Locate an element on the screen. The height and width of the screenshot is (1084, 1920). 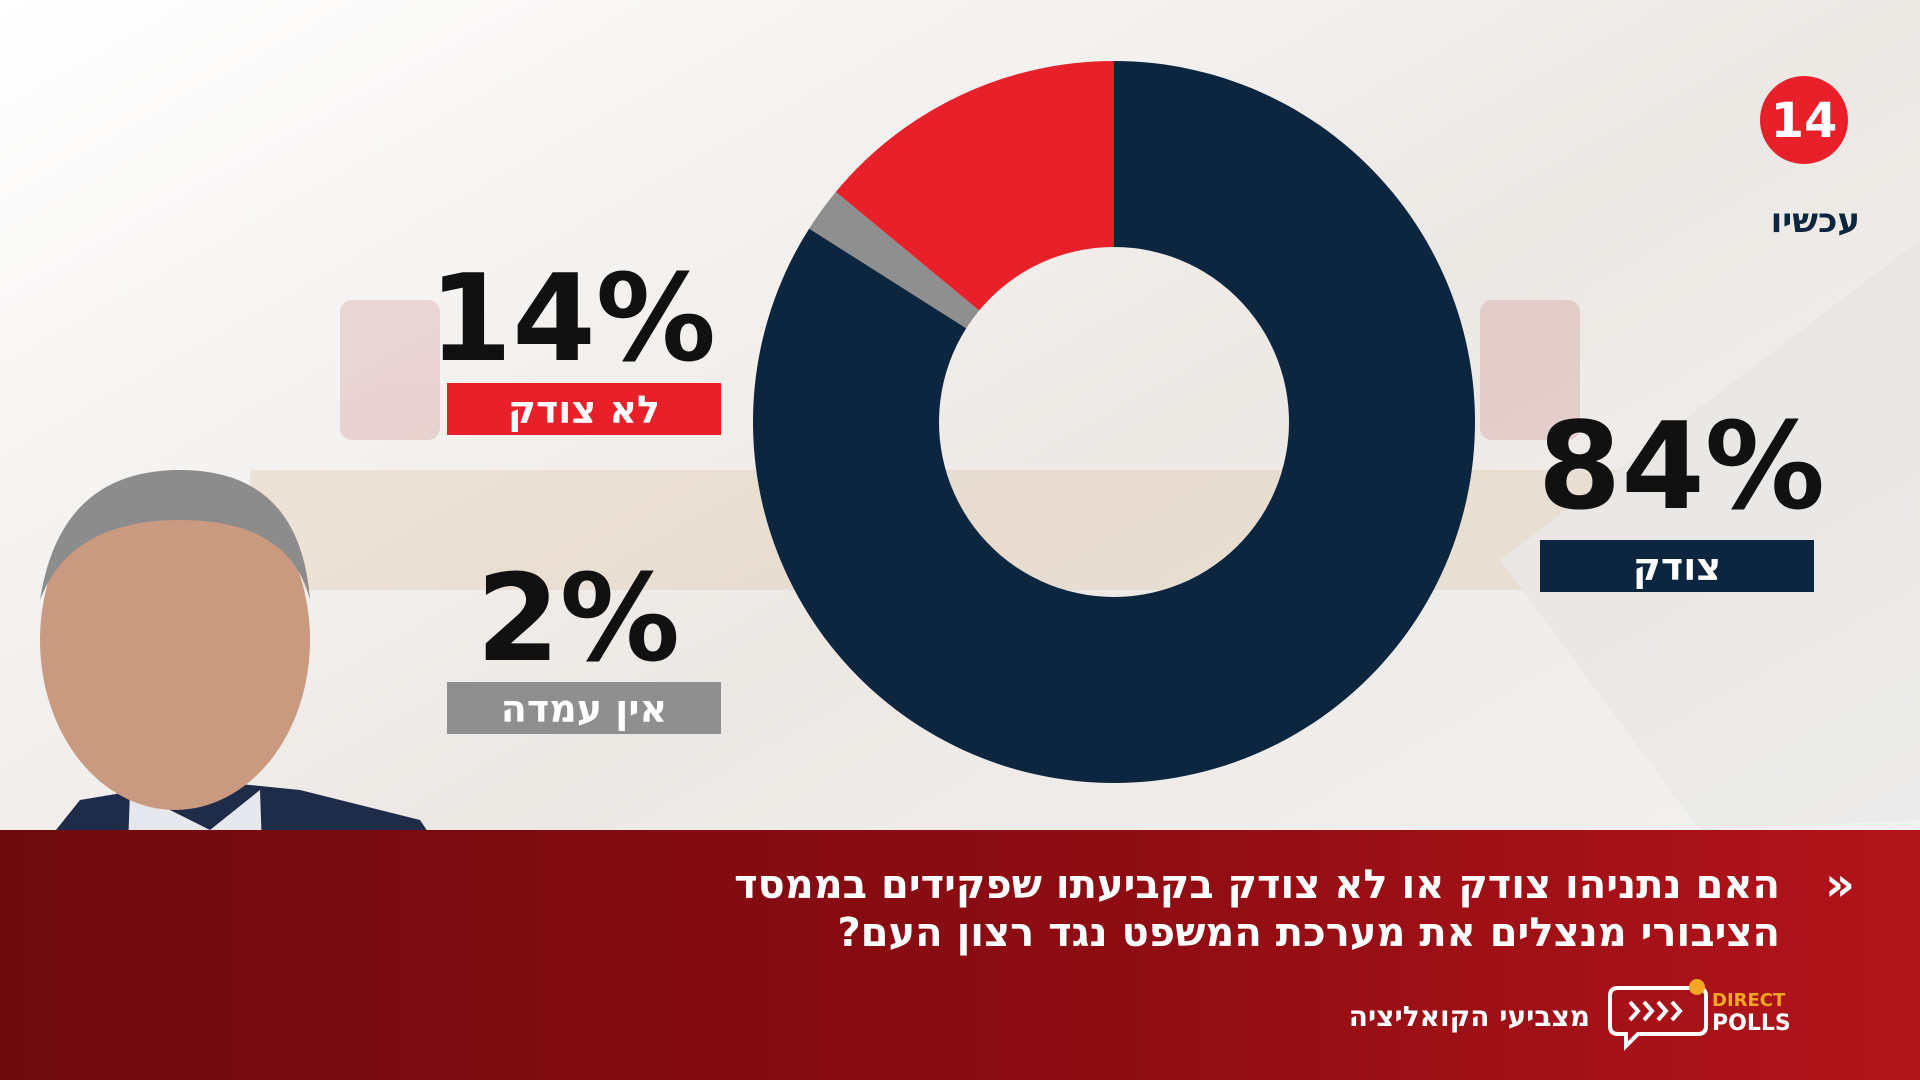
subtitle: מצביעי הקואליציה is located at coordinates (1469, 1016).